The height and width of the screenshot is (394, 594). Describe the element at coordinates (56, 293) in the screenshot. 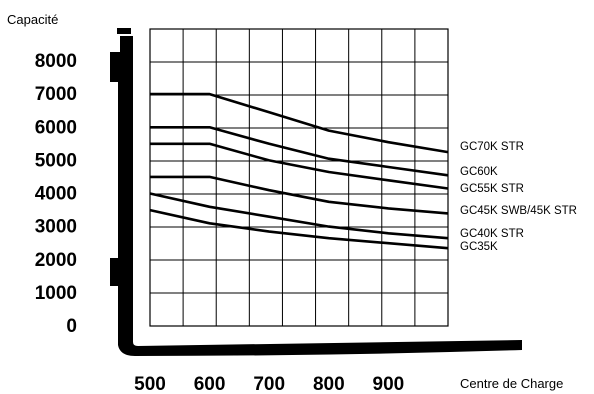

I see `y-tick-label: 1000` at that location.